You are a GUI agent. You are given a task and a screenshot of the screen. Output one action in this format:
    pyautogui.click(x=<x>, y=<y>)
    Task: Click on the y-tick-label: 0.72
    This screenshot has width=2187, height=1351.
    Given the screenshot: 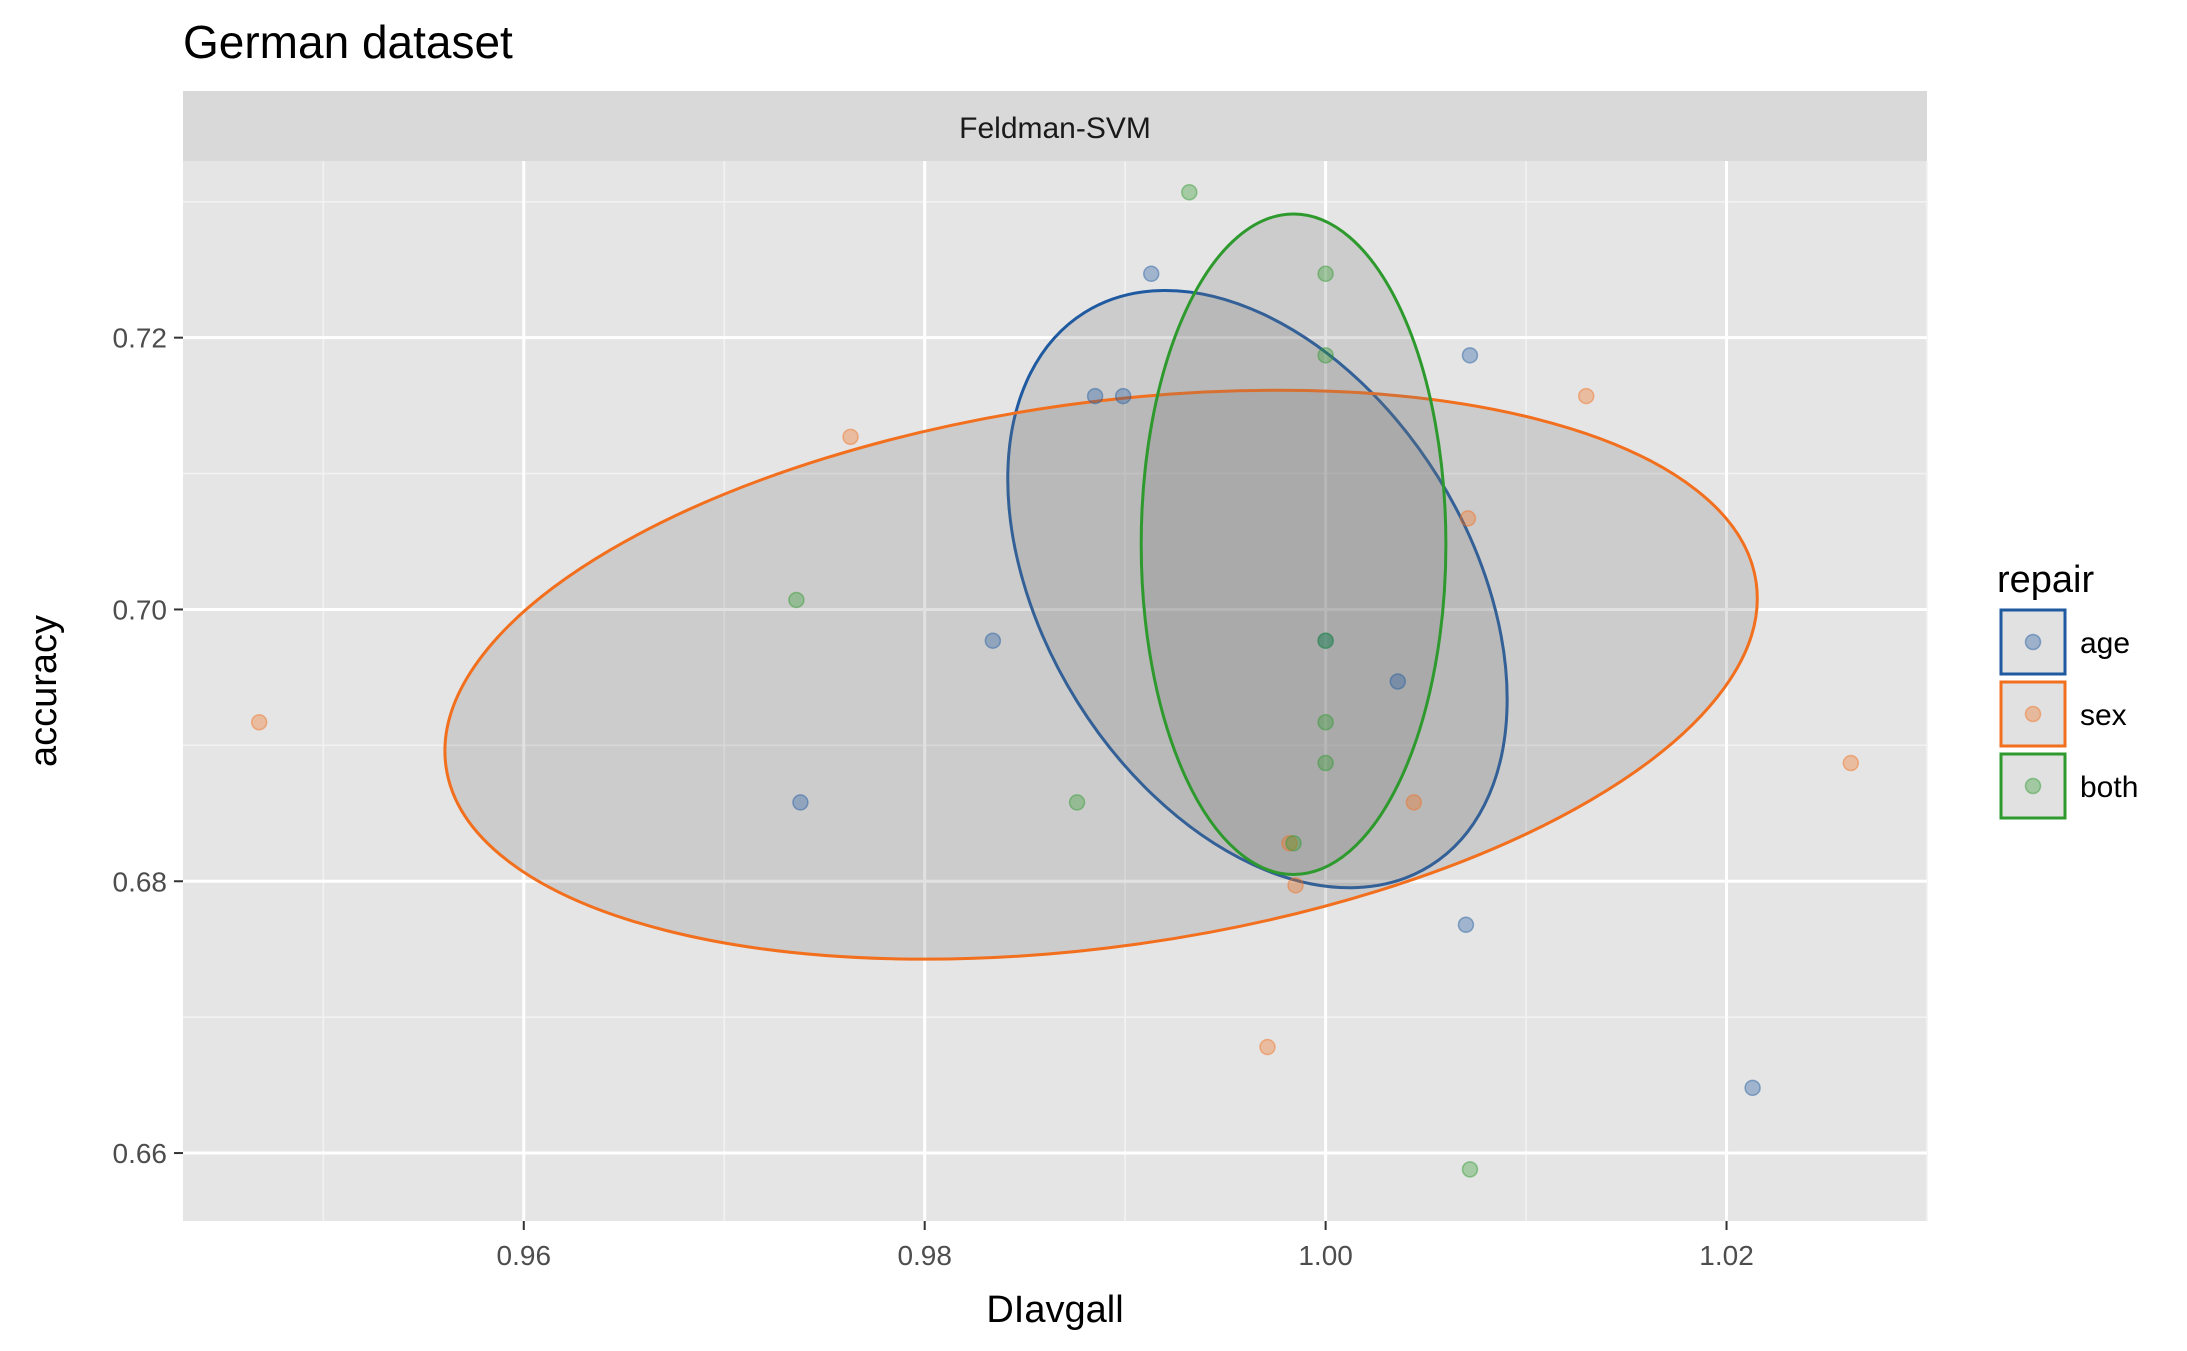 What is the action you would take?
    pyautogui.click(x=140, y=338)
    